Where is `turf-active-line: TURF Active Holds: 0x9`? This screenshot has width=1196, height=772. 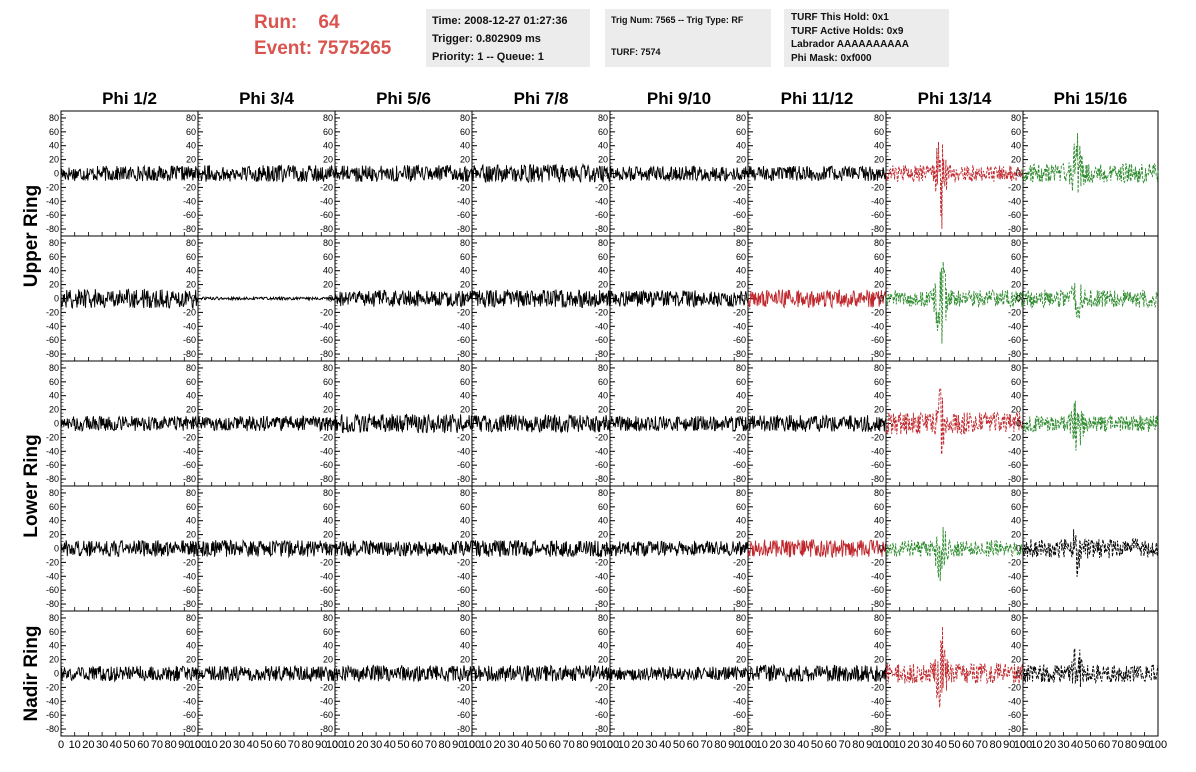 turf-active-line: TURF Active Holds: 0x9 is located at coordinates (847, 31).